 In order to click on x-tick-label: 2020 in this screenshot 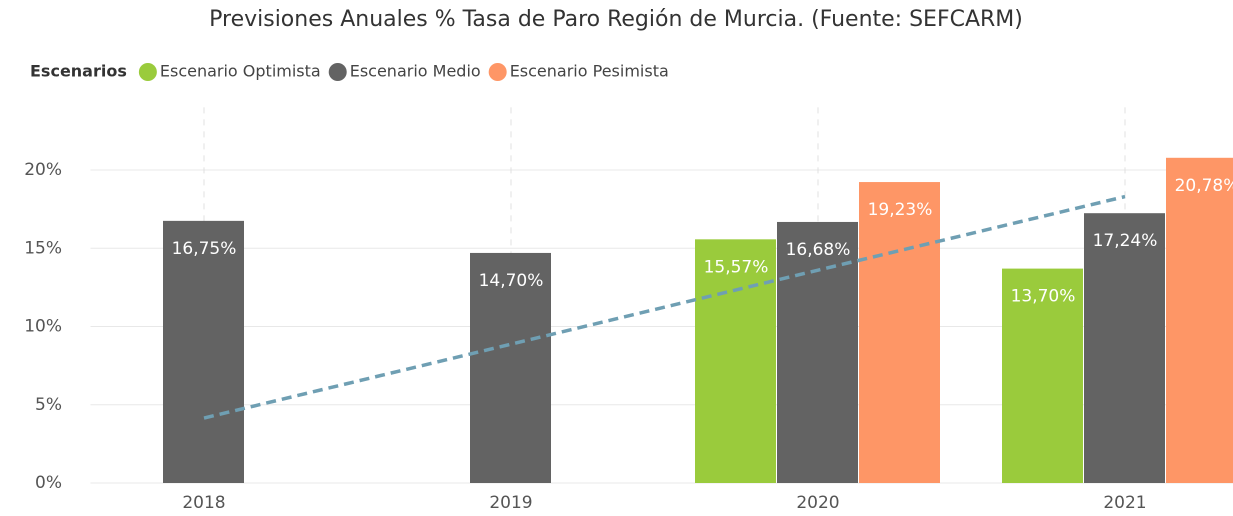, I will do `click(817, 503)`.